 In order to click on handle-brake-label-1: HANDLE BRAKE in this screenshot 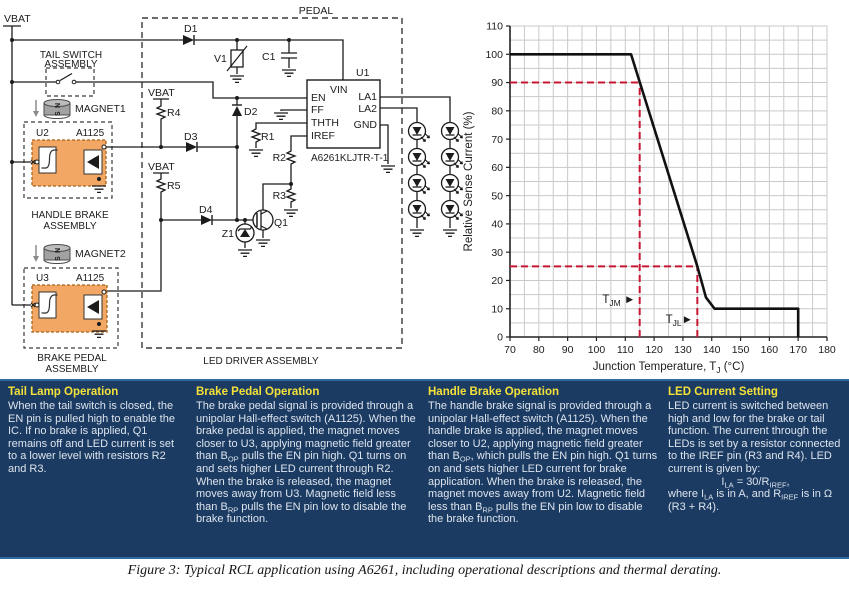, I will do `click(70, 215)`.